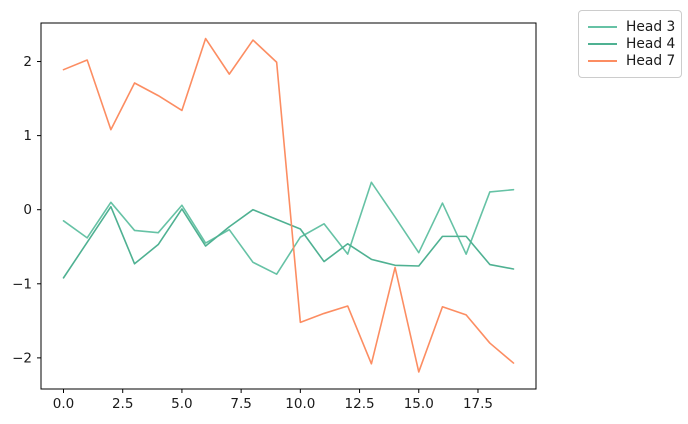  Describe the element at coordinates (360, 404) in the screenshot. I see `x-tick-label: 12.5` at that location.